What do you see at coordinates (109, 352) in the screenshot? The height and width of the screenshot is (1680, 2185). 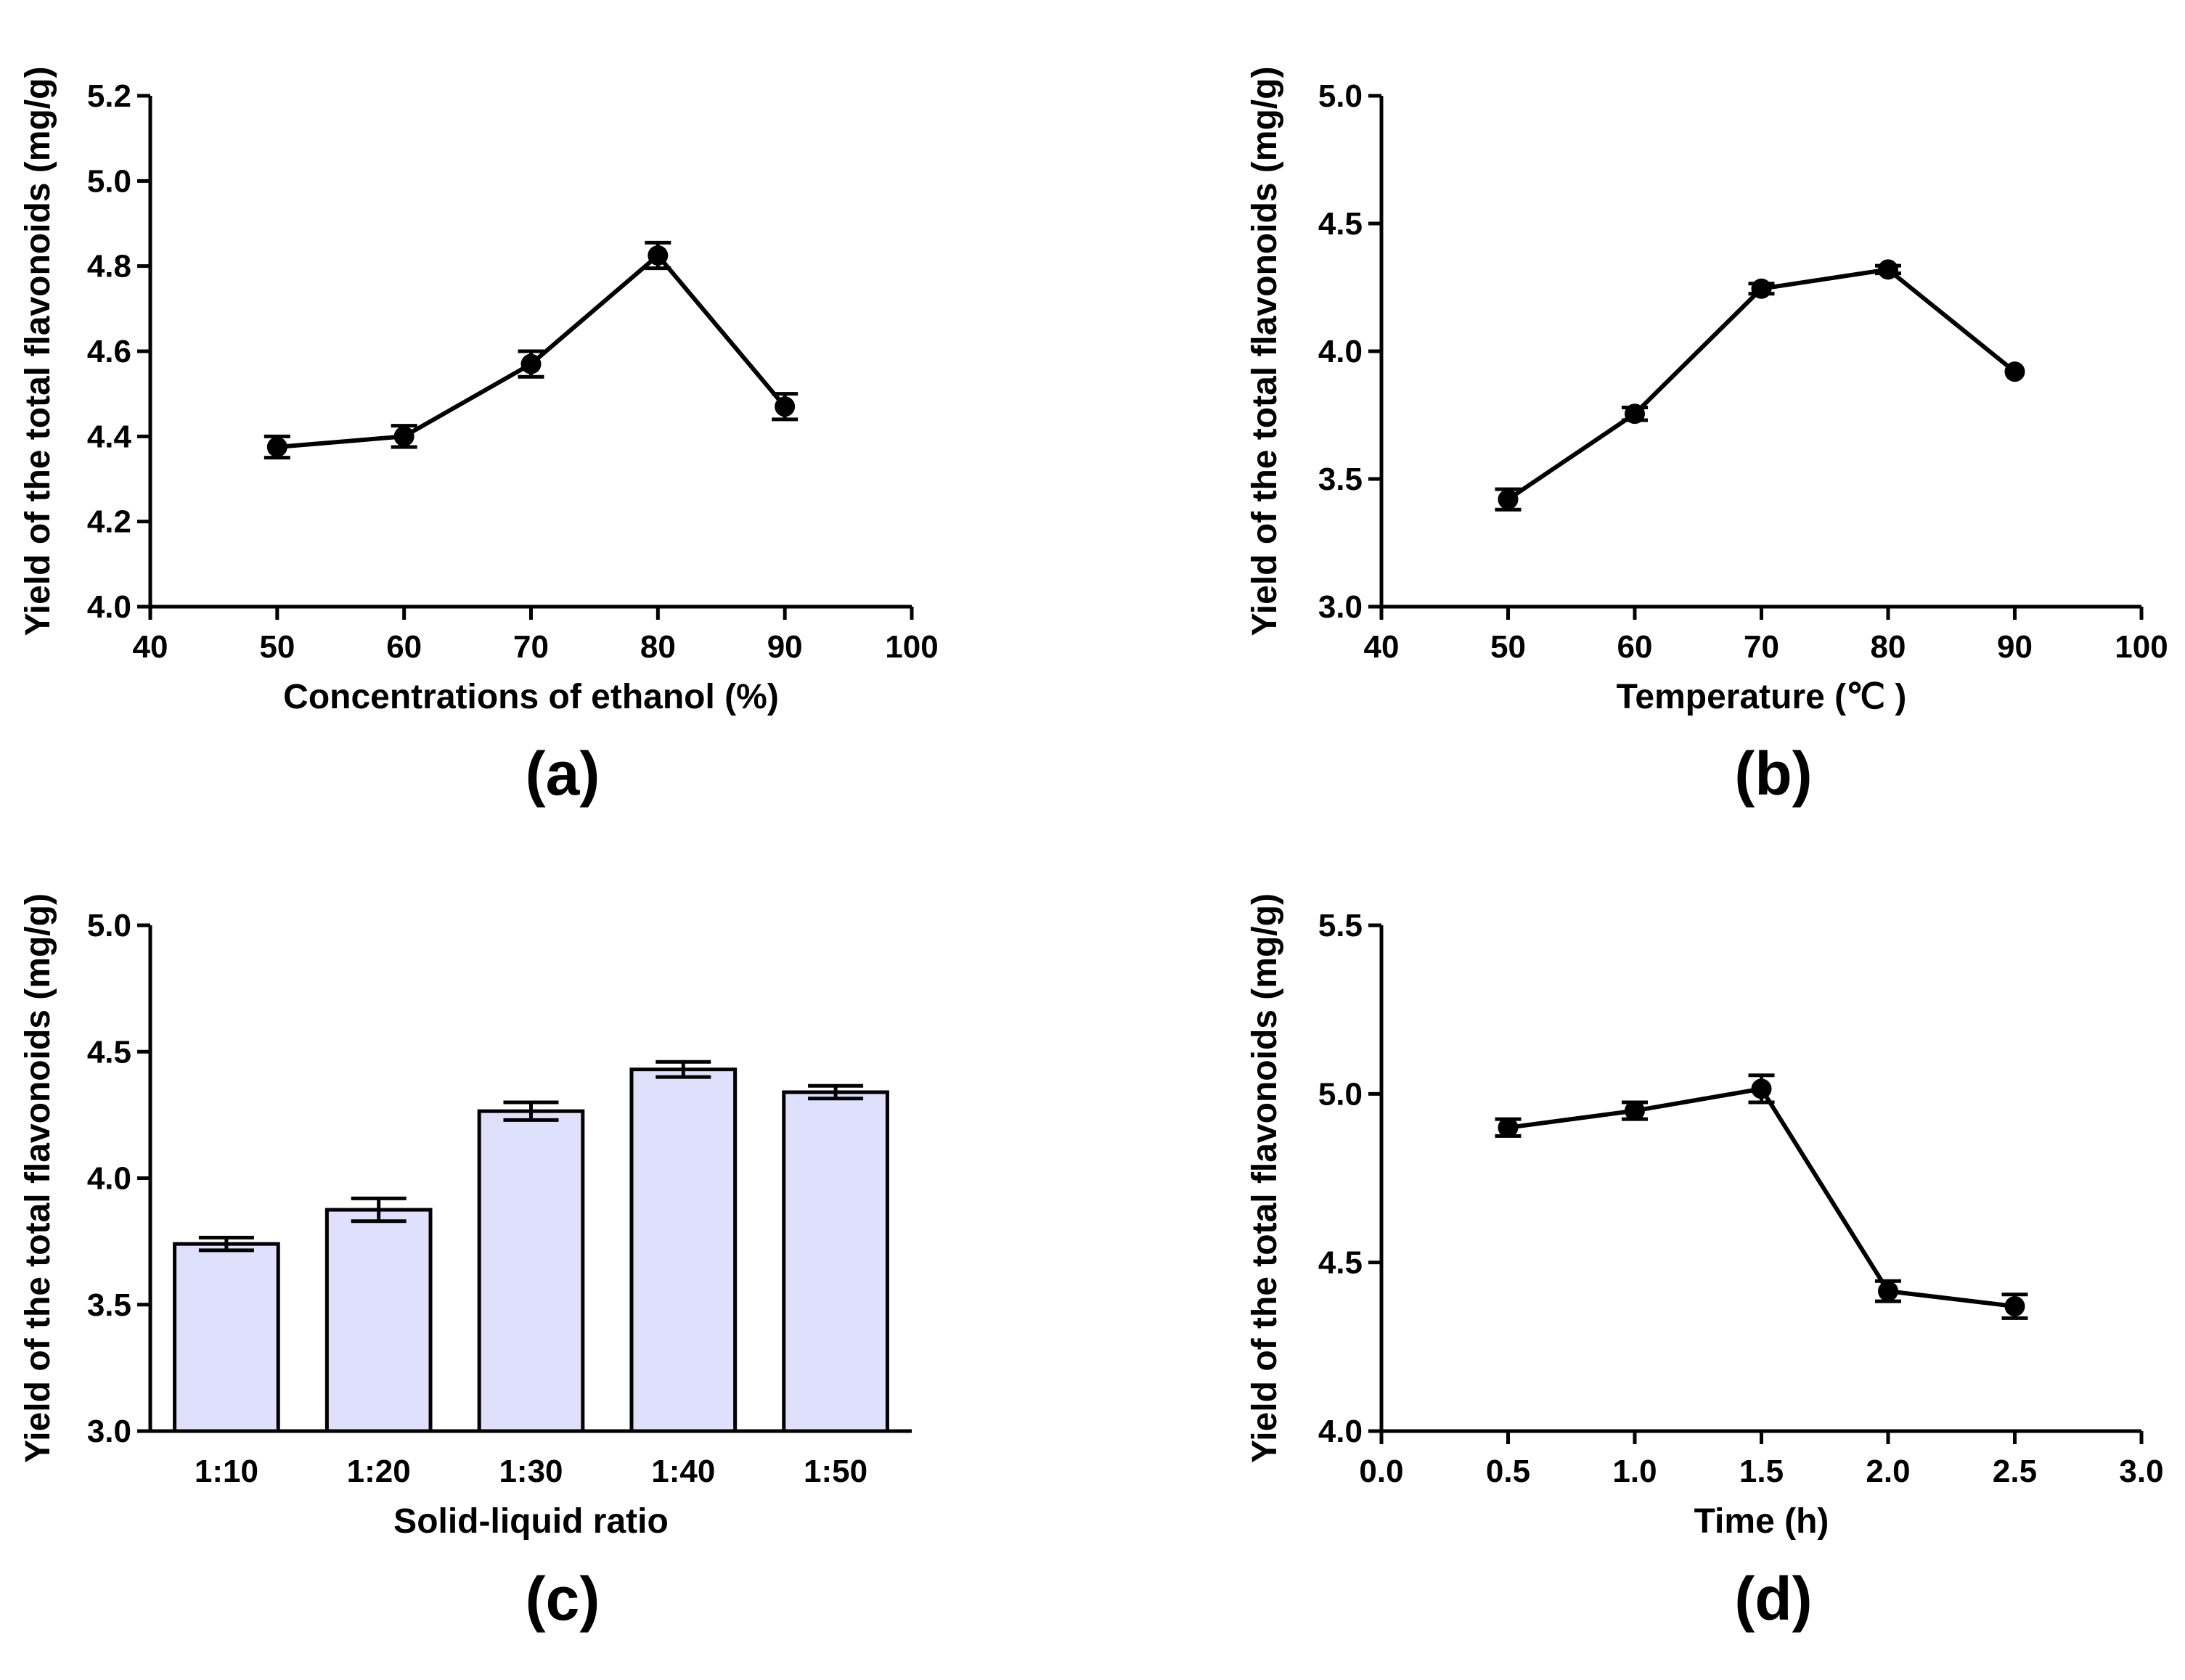 I see `y-tick-label: 4.6` at bounding box center [109, 352].